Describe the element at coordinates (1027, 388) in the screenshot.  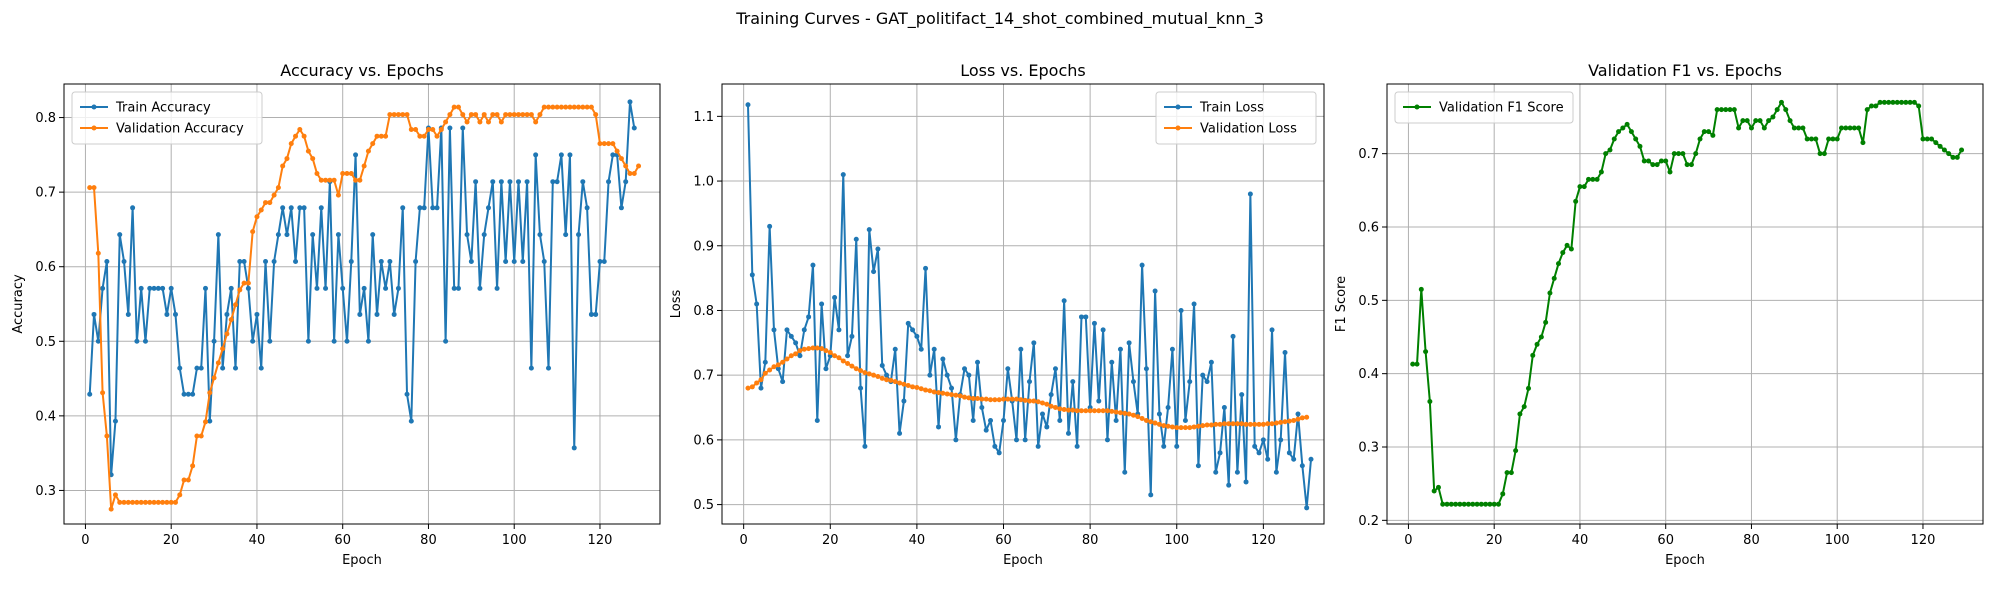
I see `series-validation-loss` at that location.